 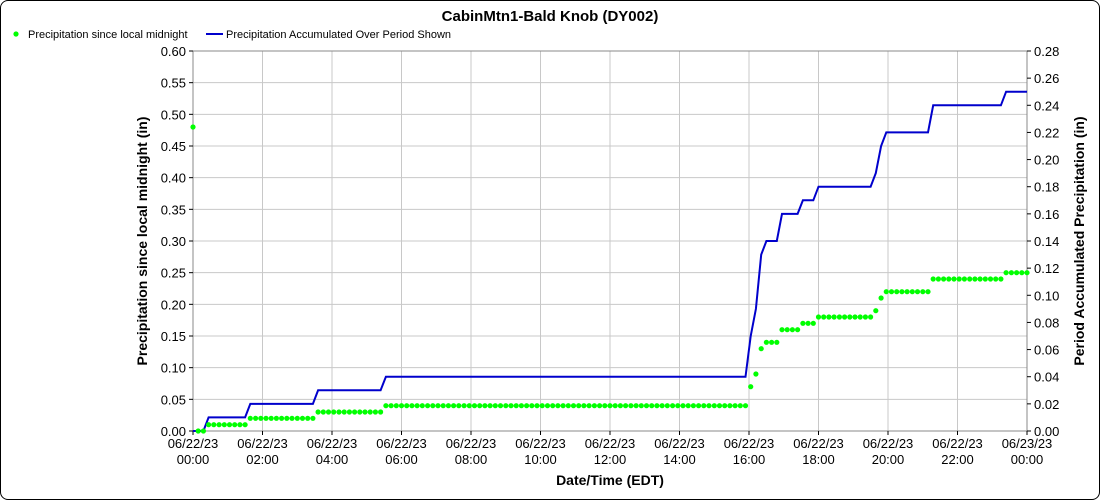 I want to click on right-axis-tick-label: 0.28, so click(x=1046, y=51).